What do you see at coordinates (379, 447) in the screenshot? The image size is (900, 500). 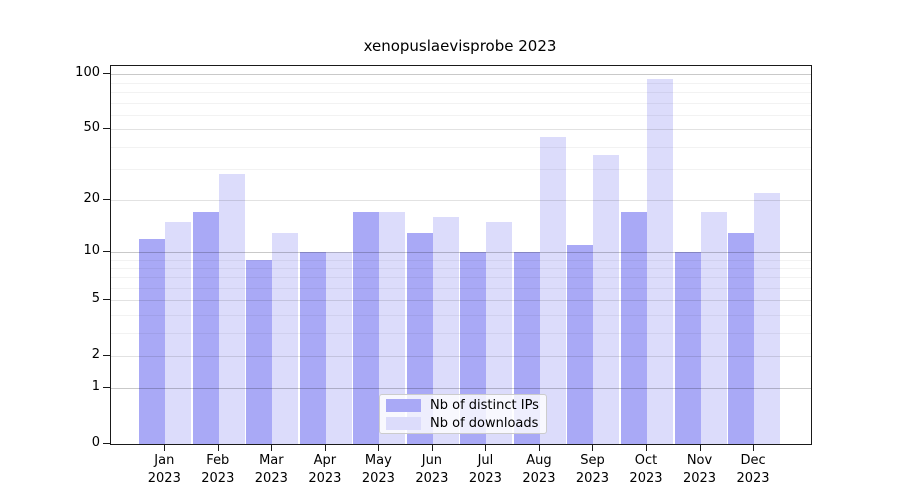 I see `x-tick-mark-may` at bounding box center [379, 447].